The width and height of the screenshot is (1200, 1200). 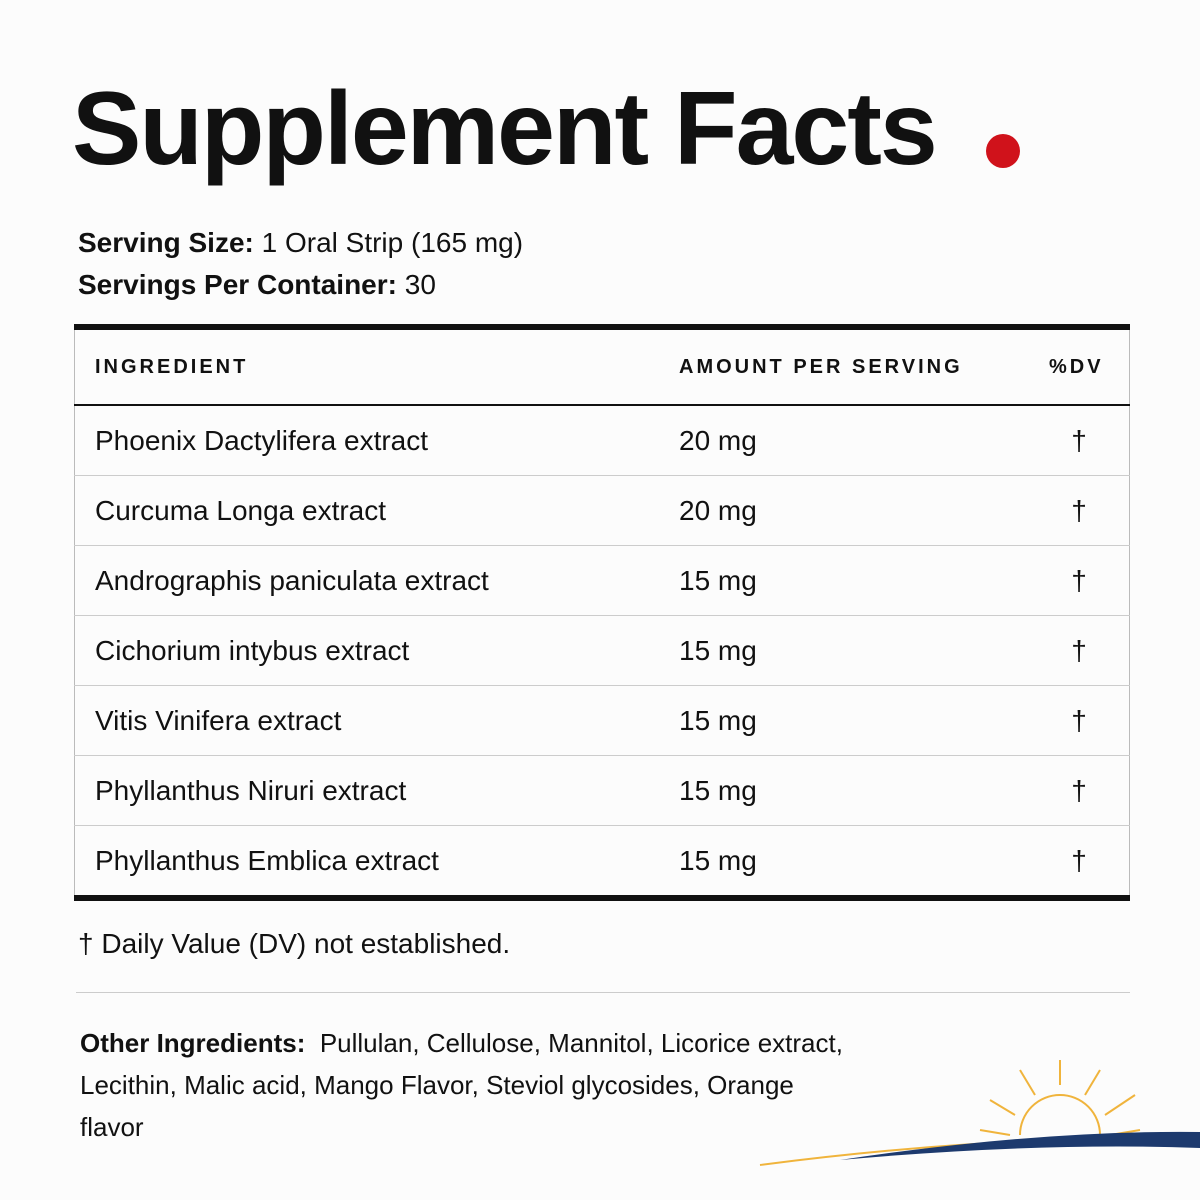 What do you see at coordinates (366, 790) in the screenshot?
I see `cell: Phyllanthus Niruri extract` at bounding box center [366, 790].